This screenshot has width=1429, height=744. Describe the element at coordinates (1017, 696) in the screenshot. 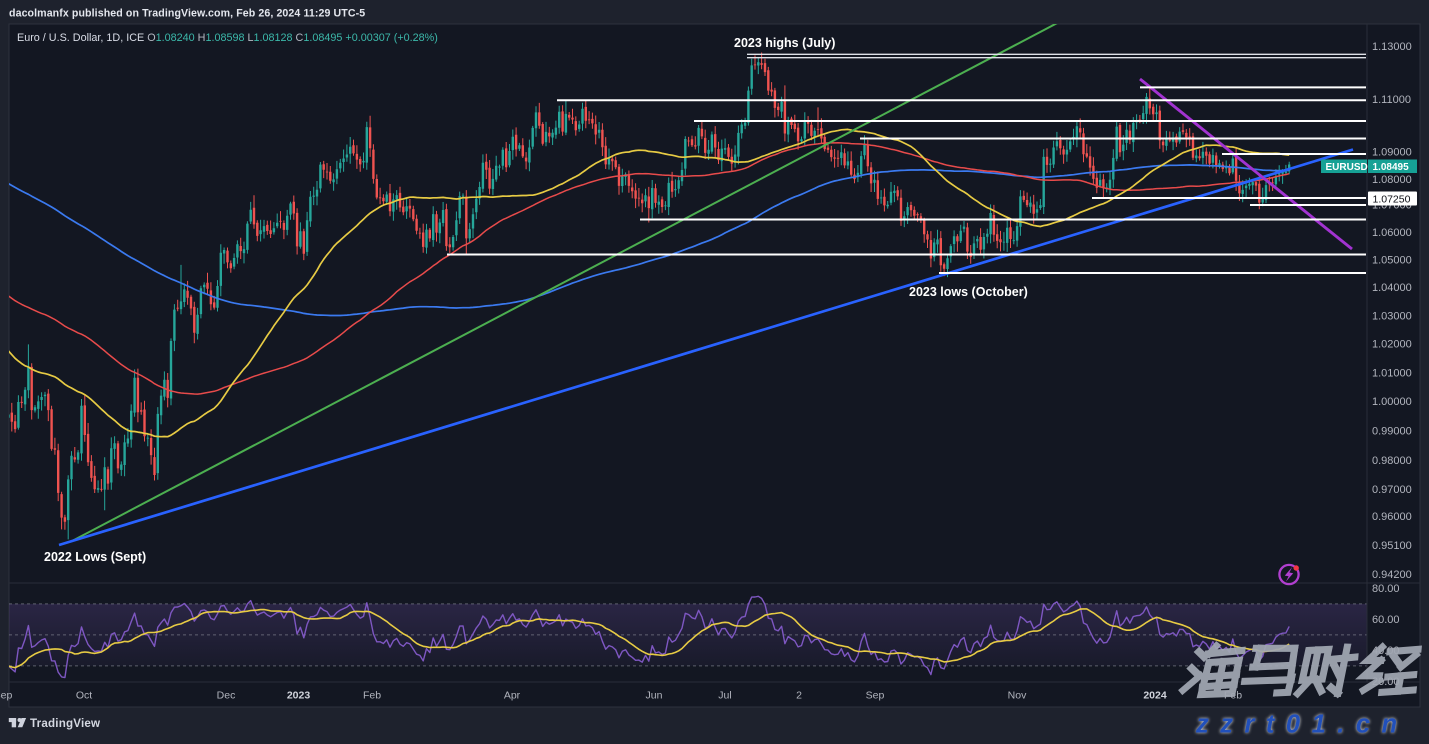

I see `svg-text: Nov` at that location.